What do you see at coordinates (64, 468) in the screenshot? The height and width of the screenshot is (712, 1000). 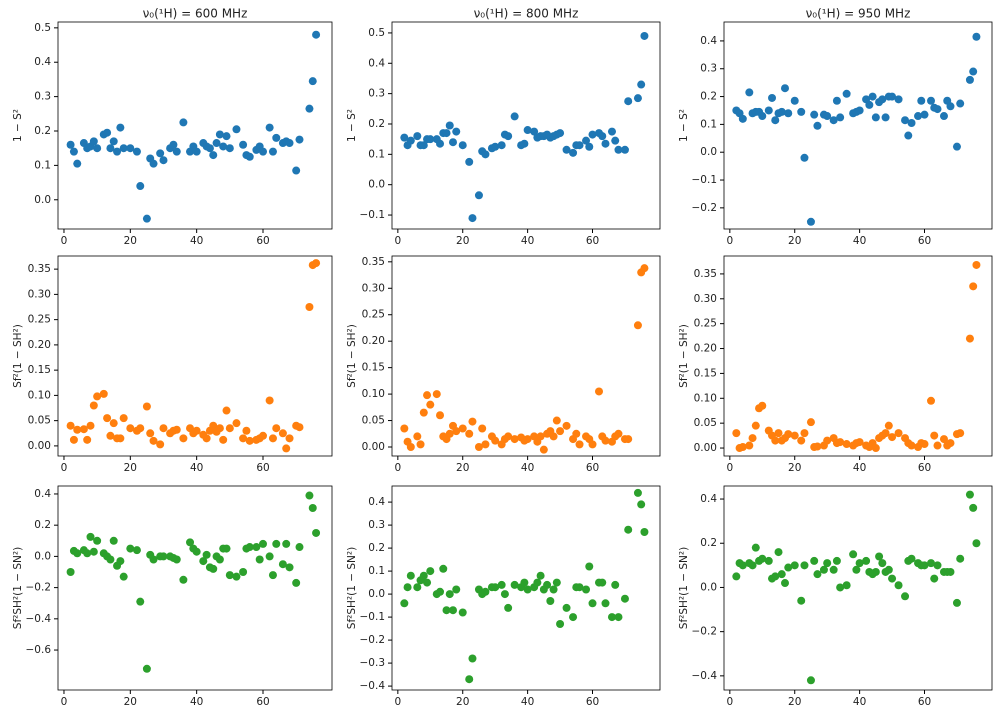 I see `x-tick-label: 0` at bounding box center [64, 468].